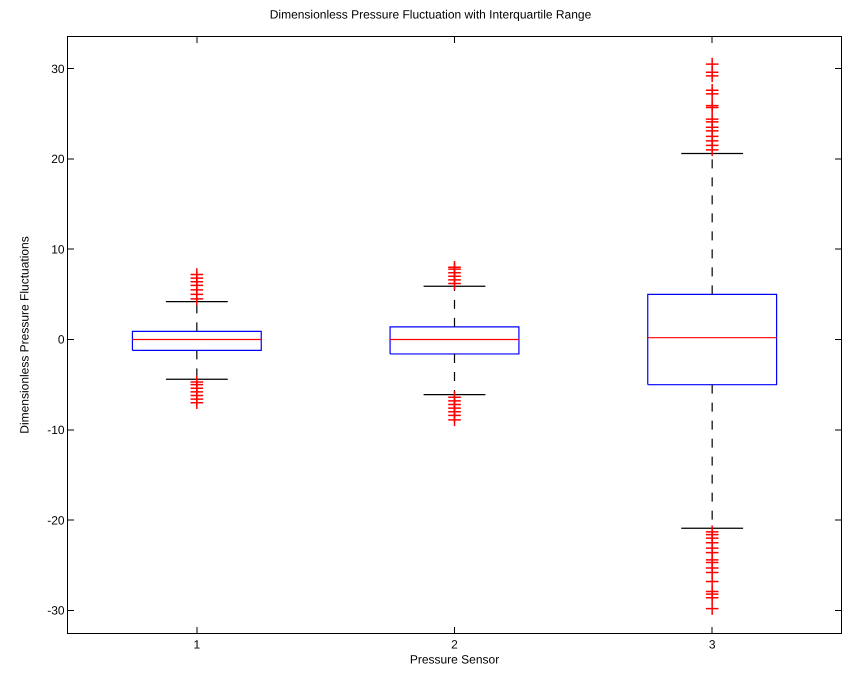 The height and width of the screenshot is (681, 861). What do you see at coordinates (61, 339) in the screenshot?
I see `y-tick-label: 0` at bounding box center [61, 339].